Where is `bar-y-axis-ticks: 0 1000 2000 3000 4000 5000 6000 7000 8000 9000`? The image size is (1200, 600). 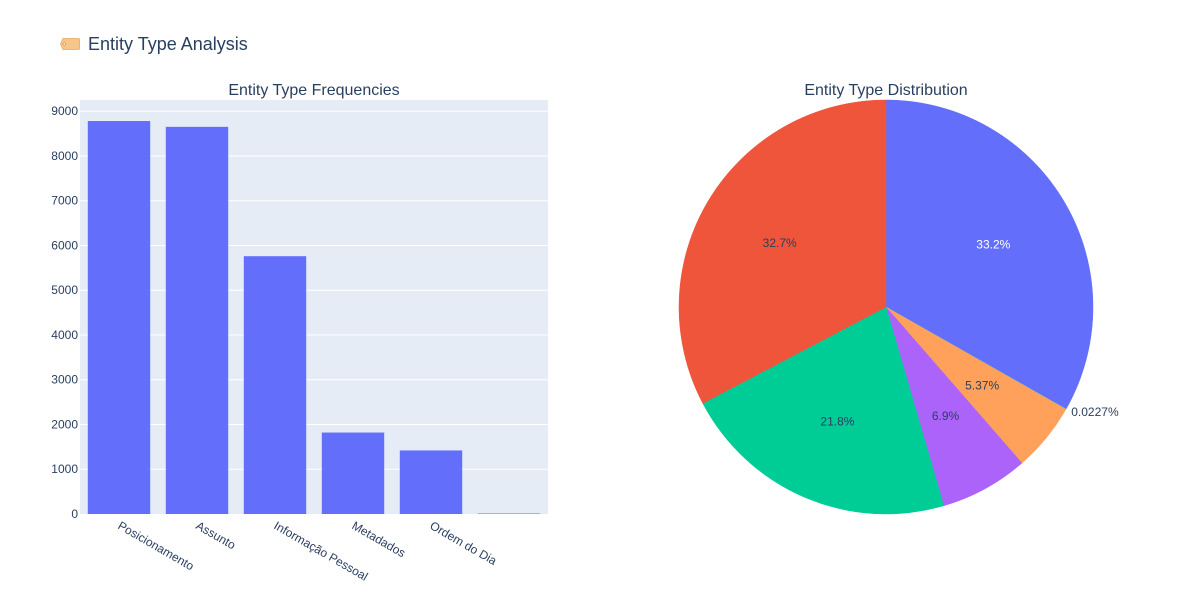
bar-y-axis-ticks: 0 1000 2000 3000 4000 5000 6000 7000 8000 9000 is located at coordinates (64, 312).